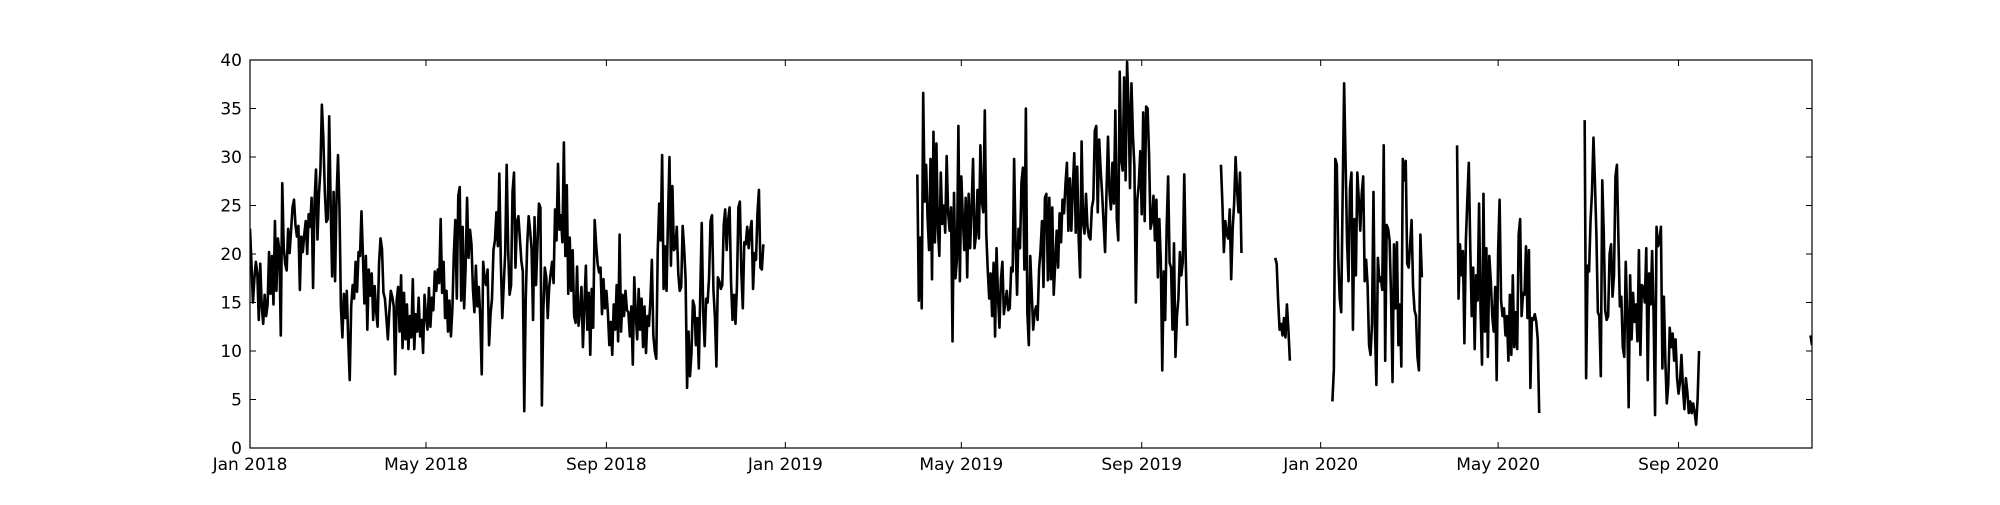 Image resolution: width=2000 pixels, height=505 pixels. Describe the element at coordinates (231, 61) in the screenshot. I see `y-tick-label: 40` at that location.